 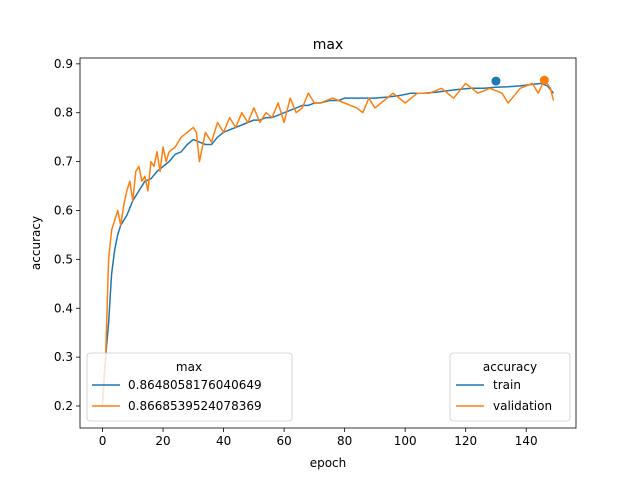 I want to click on x-tick-label: 60, so click(x=283, y=441).